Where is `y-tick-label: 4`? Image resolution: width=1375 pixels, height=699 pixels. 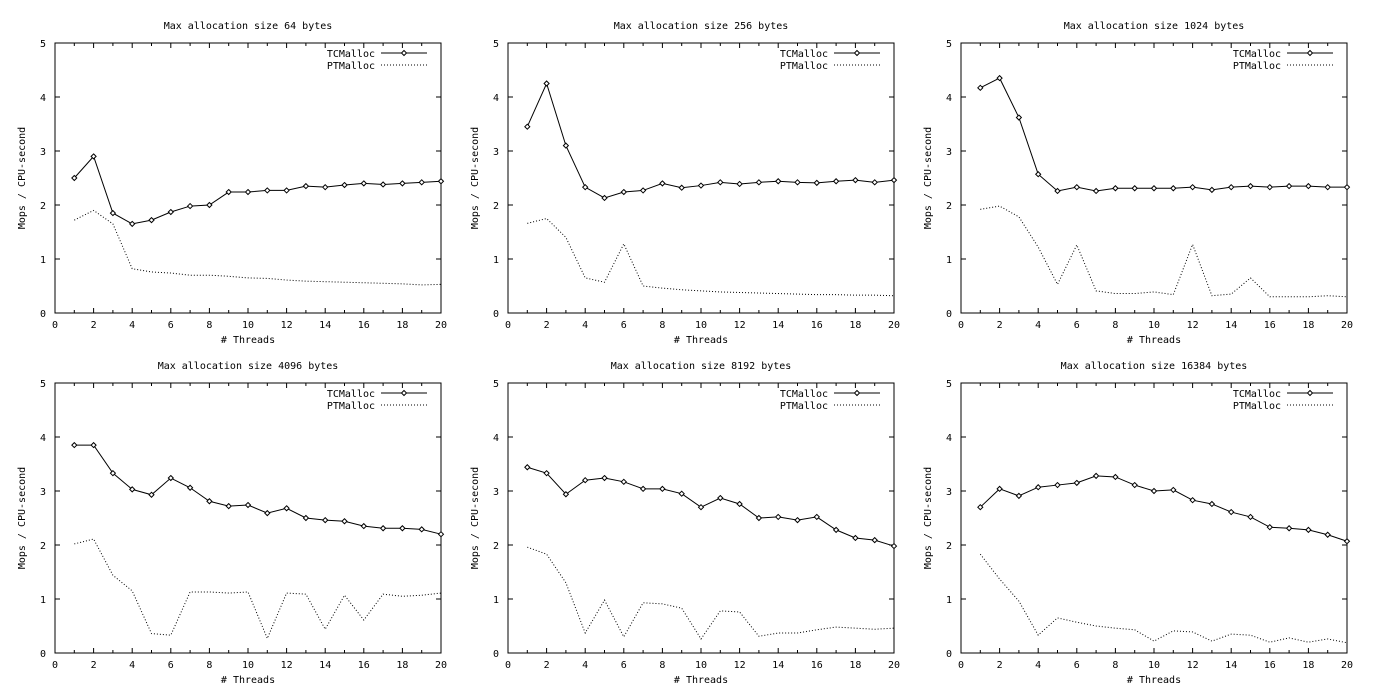 y-tick-label: 4 is located at coordinates (496, 438).